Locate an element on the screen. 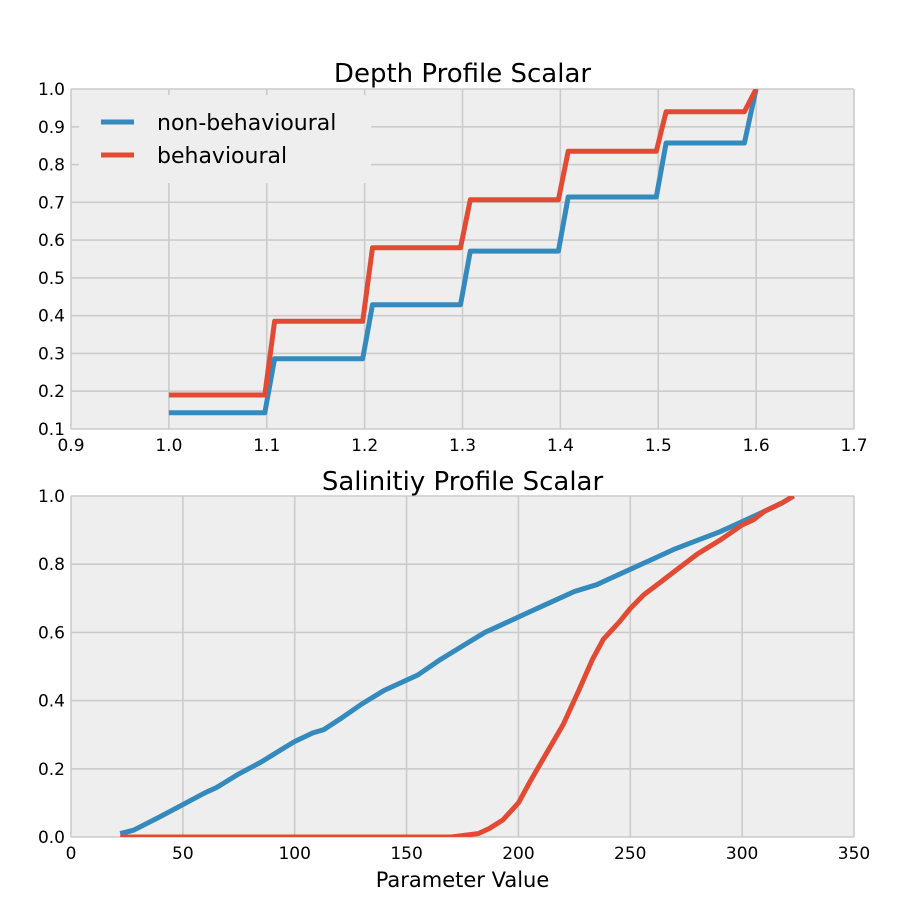 Image resolution: width=900 pixels, height=900 pixels. x-tick-label: 0.9 is located at coordinates (70, 446).